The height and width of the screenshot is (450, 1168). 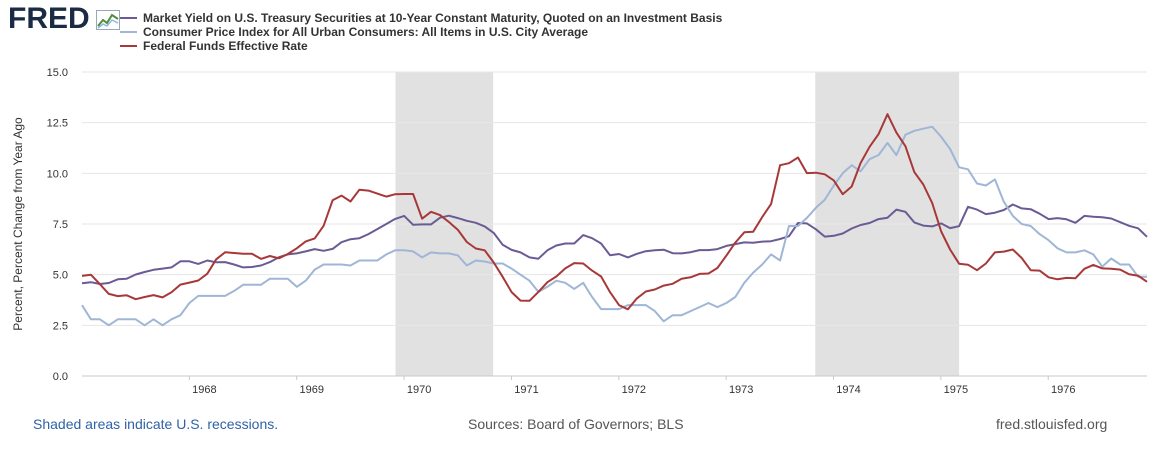 I want to click on x-tick-label: 1976, so click(x=1063, y=390).